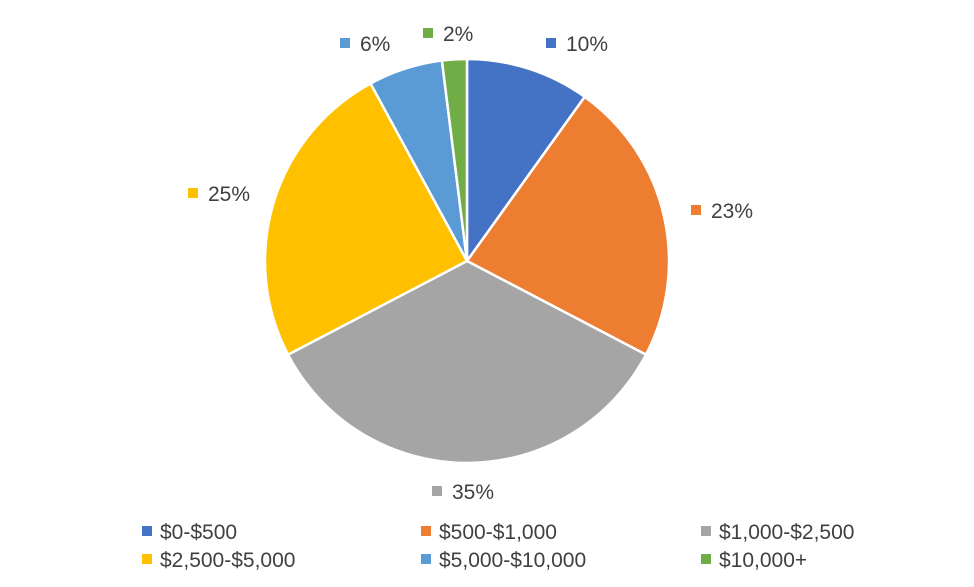 This screenshot has width=974, height=587. What do you see at coordinates (512, 560) in the screenshot?
I see `legend-label-5000-10000: $5,000-$10,000` at bounding box center [512, 560].